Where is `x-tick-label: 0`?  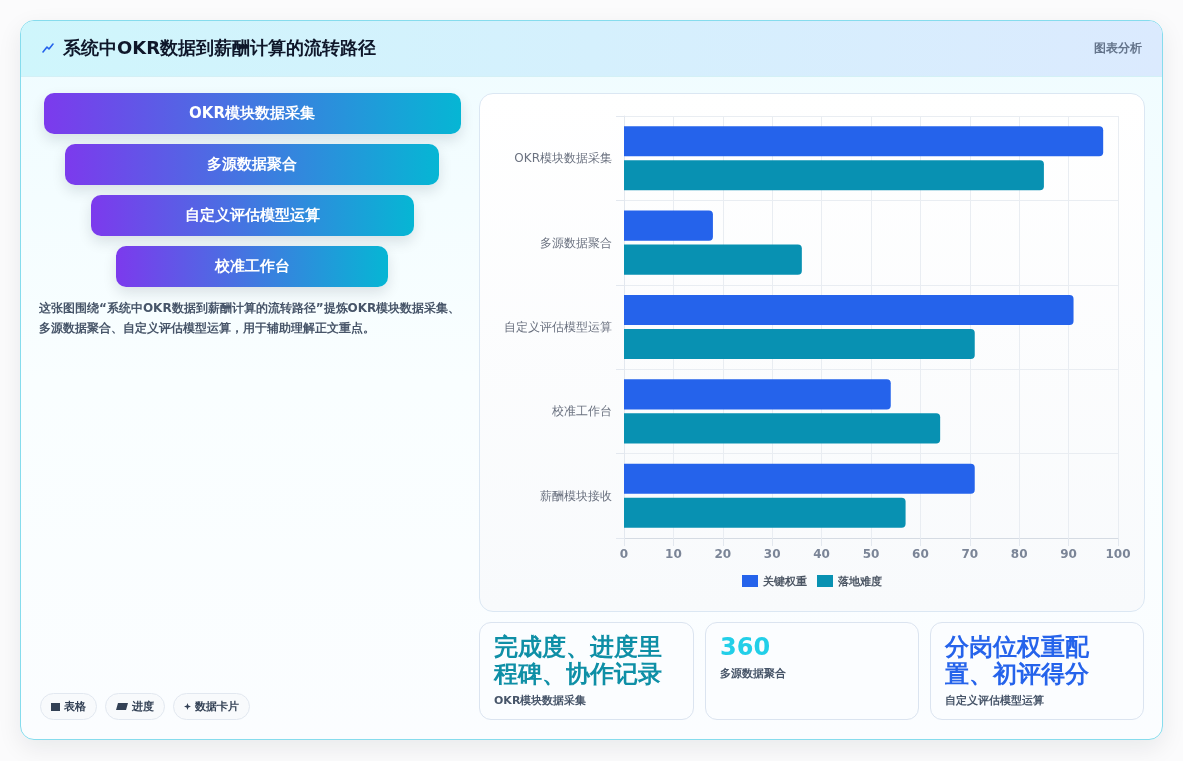
x-tick-label: 0 is located at coordinates (624, 554).